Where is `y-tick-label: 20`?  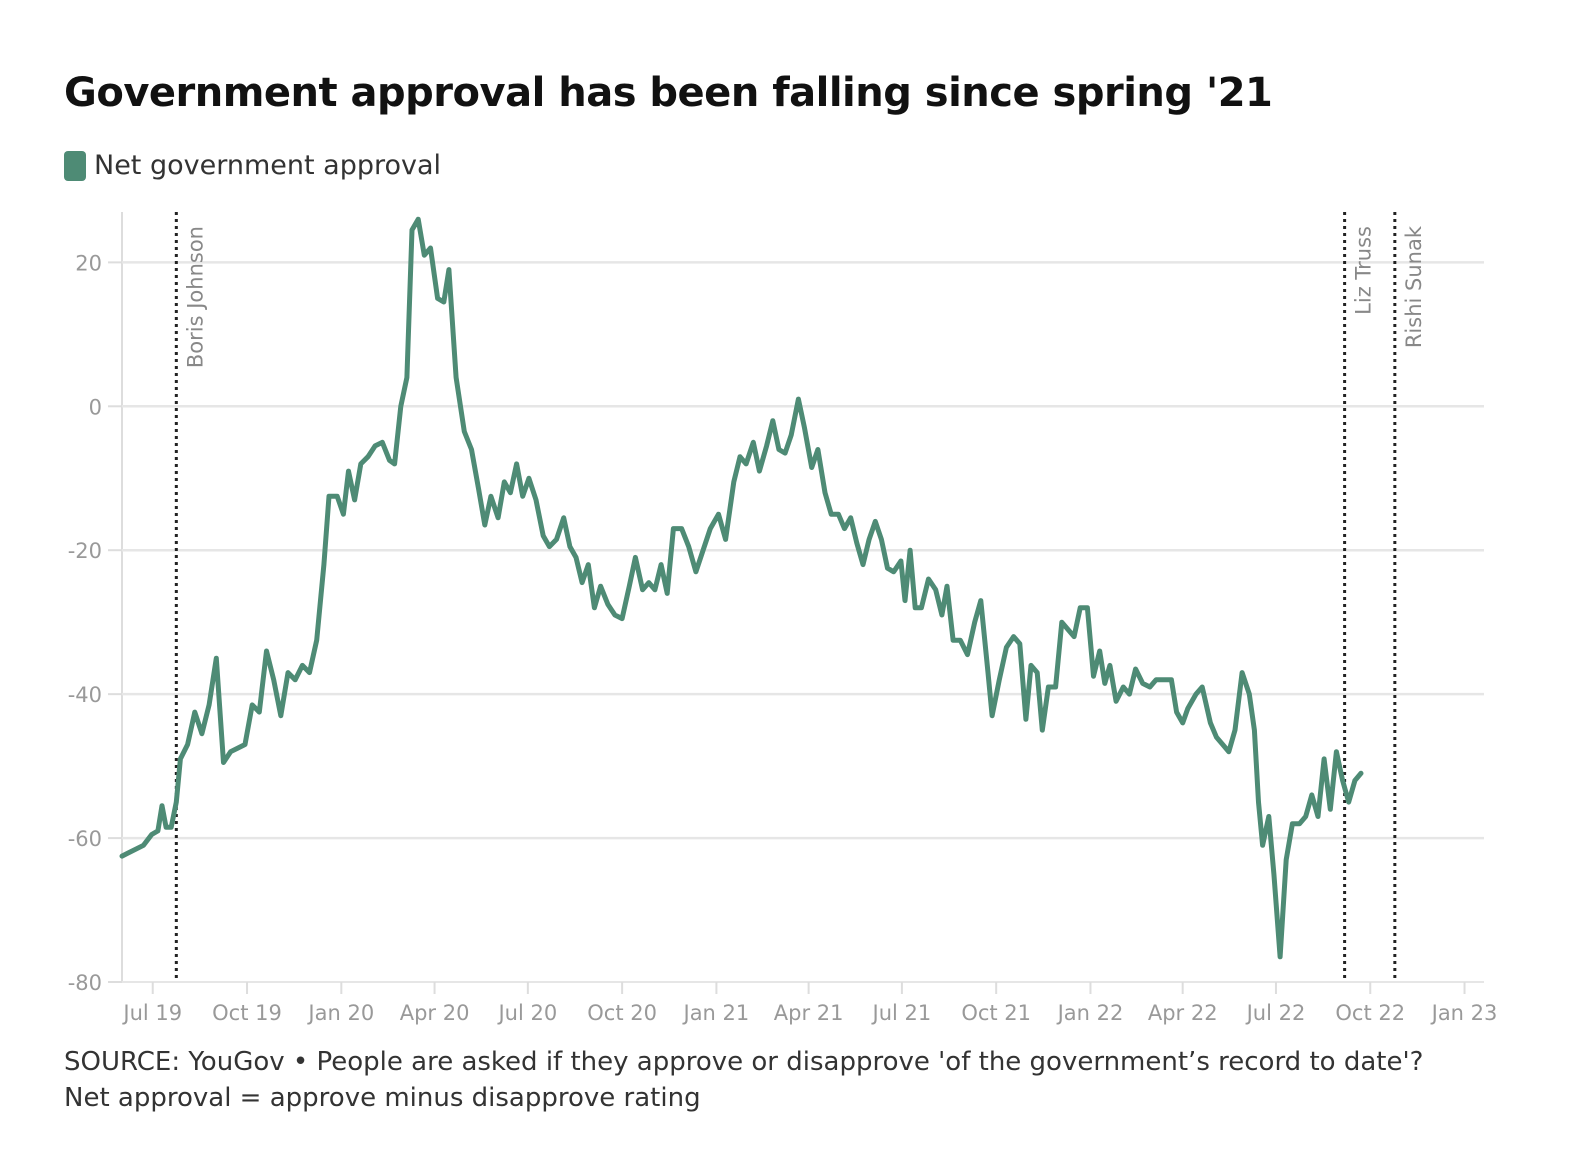
y-tick-label: 20 is located at coordinates (88, 263).